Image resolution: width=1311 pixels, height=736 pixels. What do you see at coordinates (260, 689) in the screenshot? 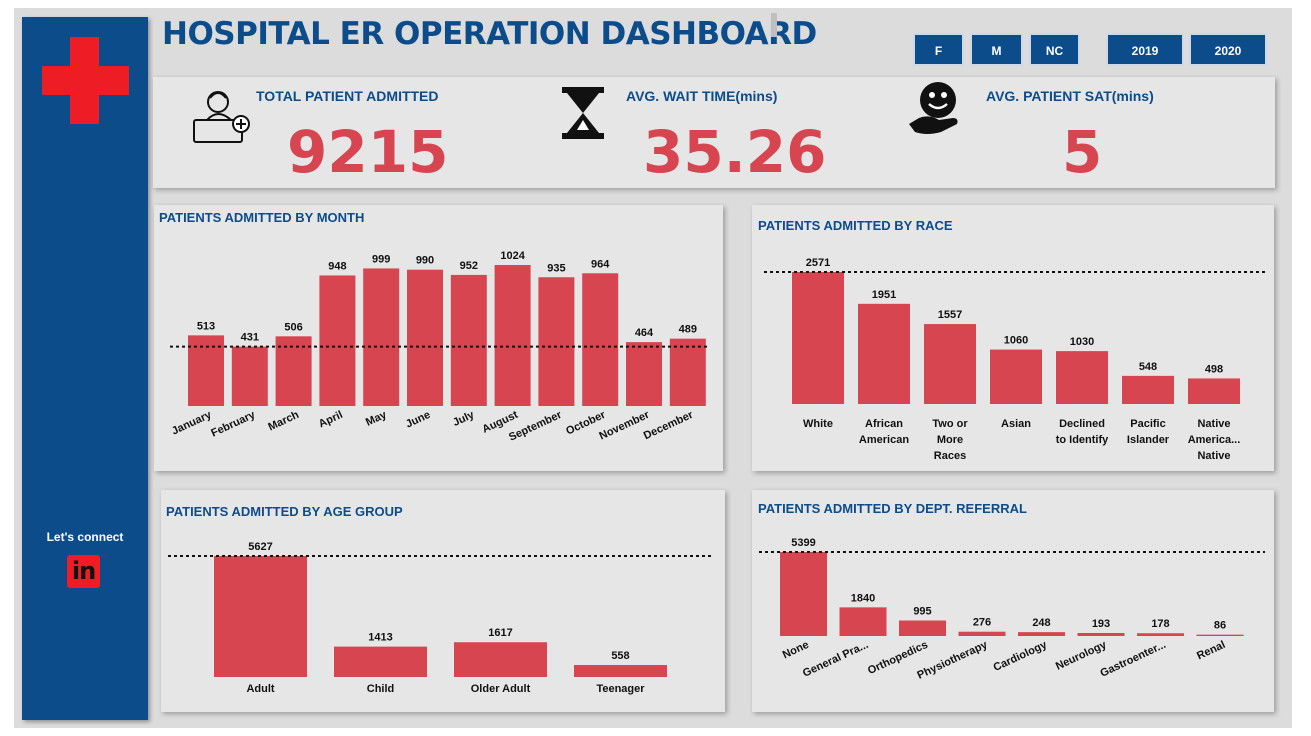
I see `category-label-age-0-0: Adult` at bounding box center [260, 689].